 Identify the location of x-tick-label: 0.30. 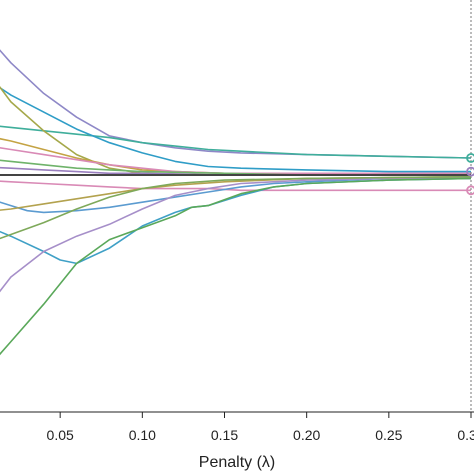
(465, 435).